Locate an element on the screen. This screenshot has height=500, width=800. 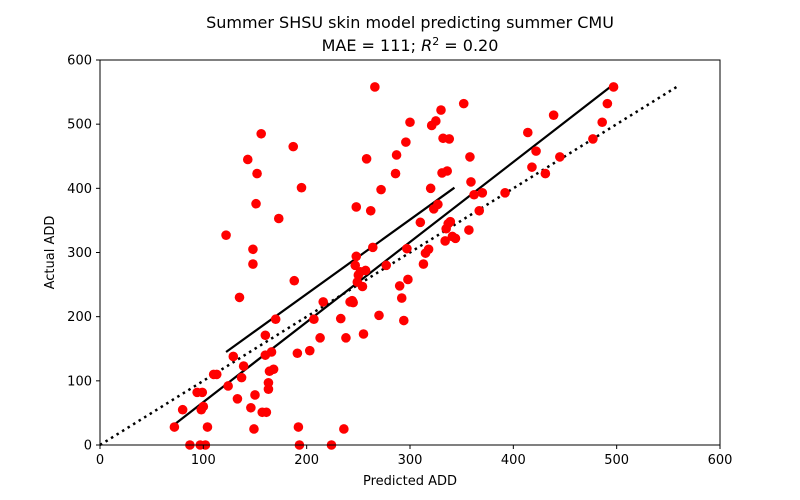
x-axis-label: Predicted ADD is located at coordinates (410, 481).